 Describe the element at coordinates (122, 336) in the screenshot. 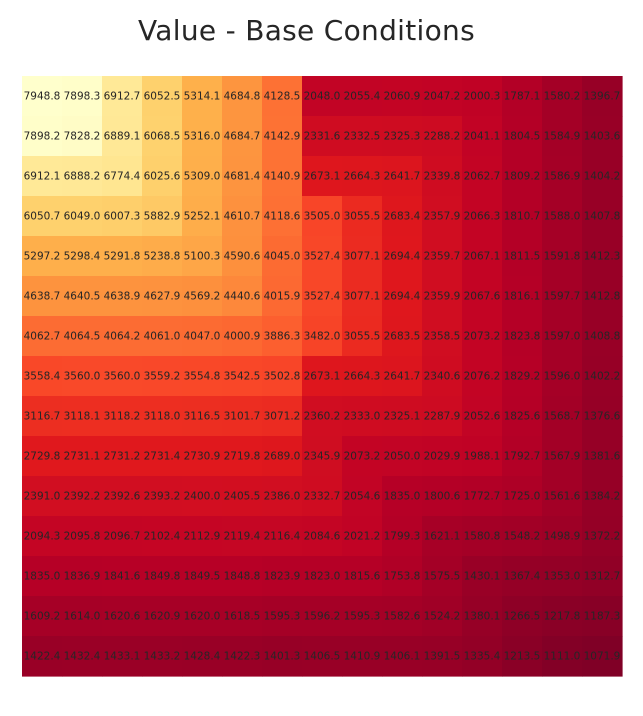

I see `heatmap-cell-r6-c2` at that location.